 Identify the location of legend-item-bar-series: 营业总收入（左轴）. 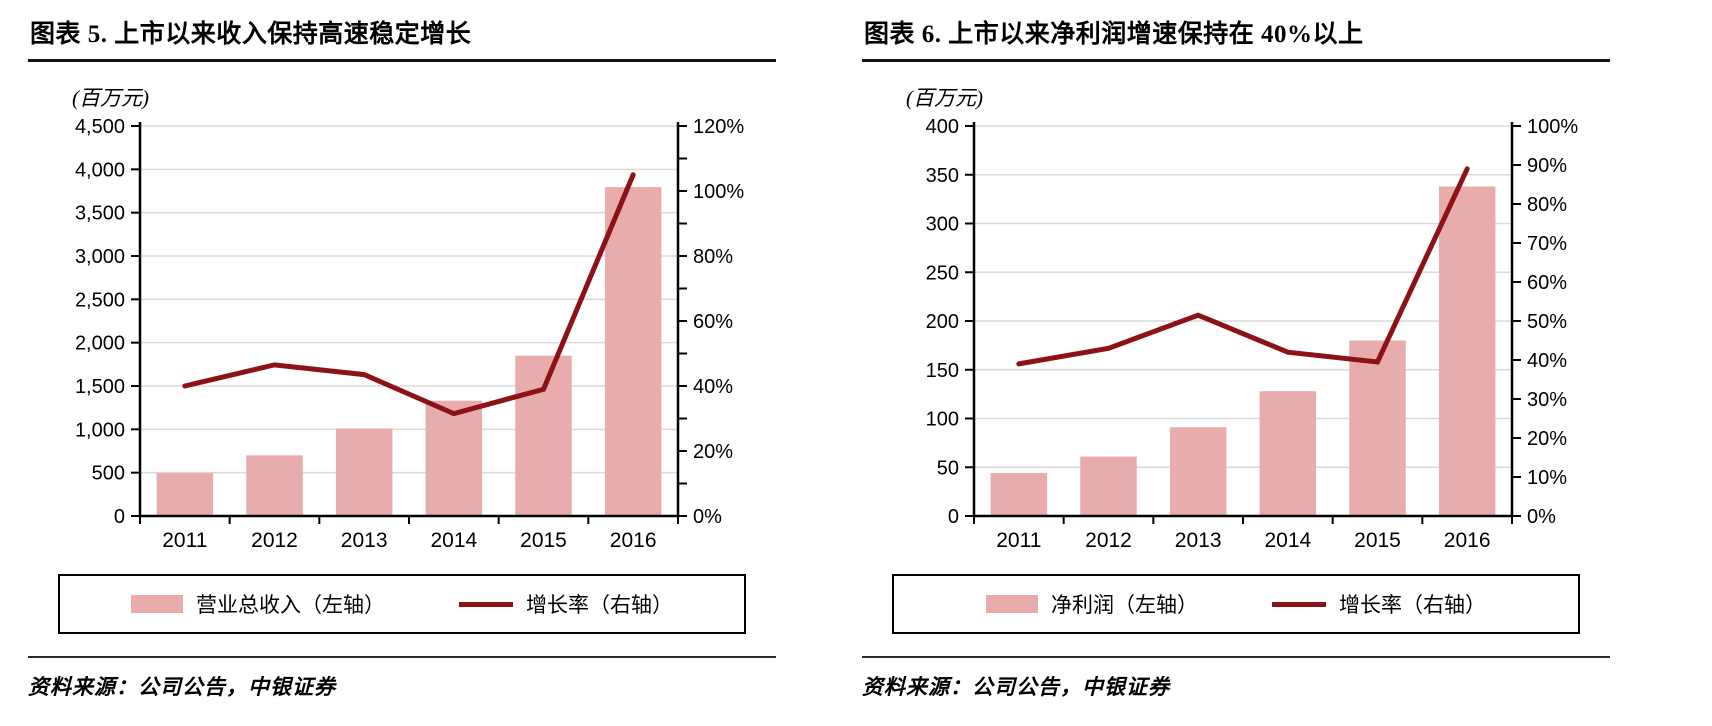
(258, 604).